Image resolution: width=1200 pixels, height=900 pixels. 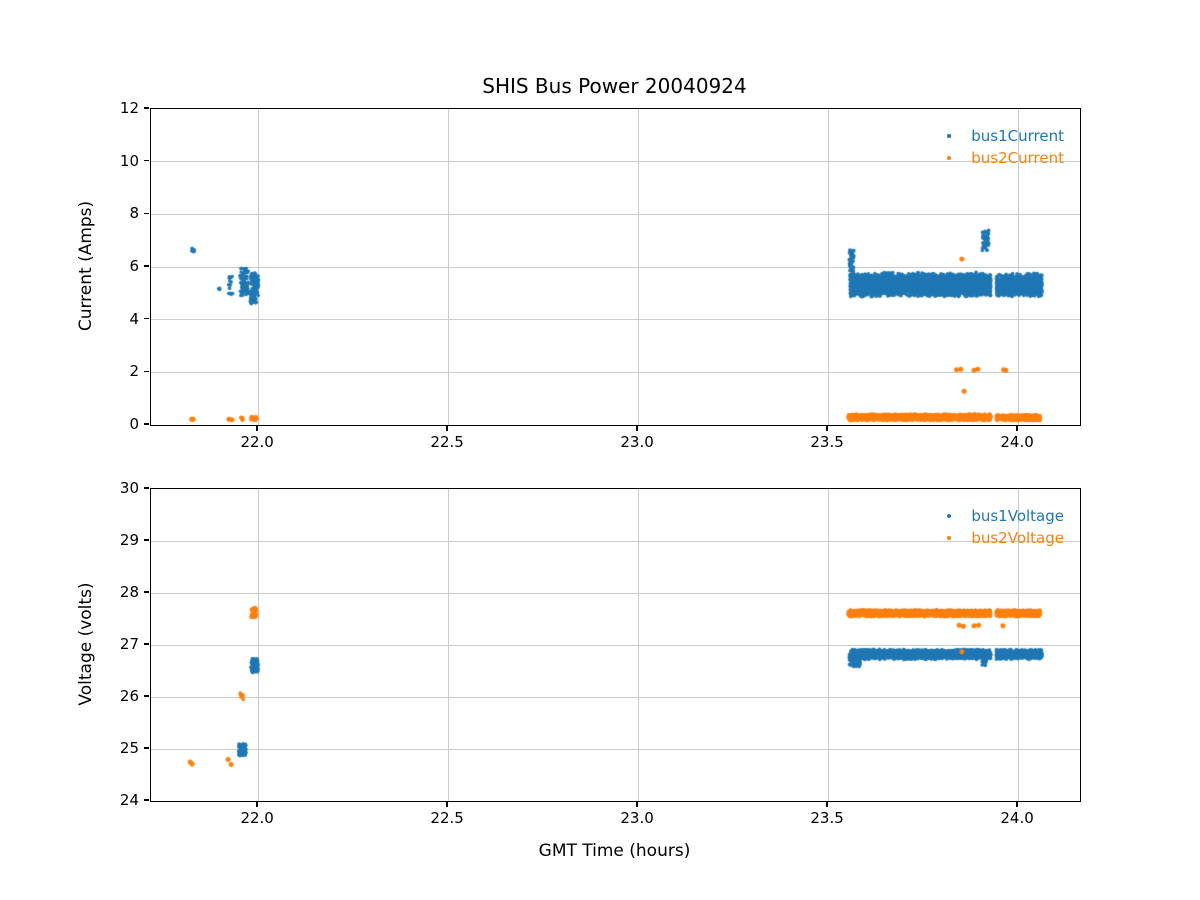 What do you see at coordinates (129, 644) in the screenshot?
I see `y-tick-label: 27` at bounding box center [129, 644].